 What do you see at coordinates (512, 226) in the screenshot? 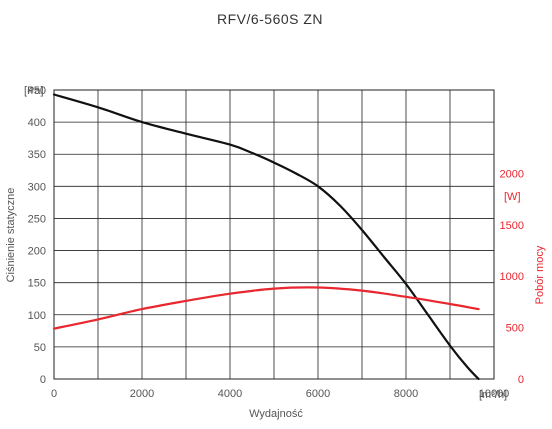
I see `y-tick-label-right: 1500` at bounding box center [512, 226].